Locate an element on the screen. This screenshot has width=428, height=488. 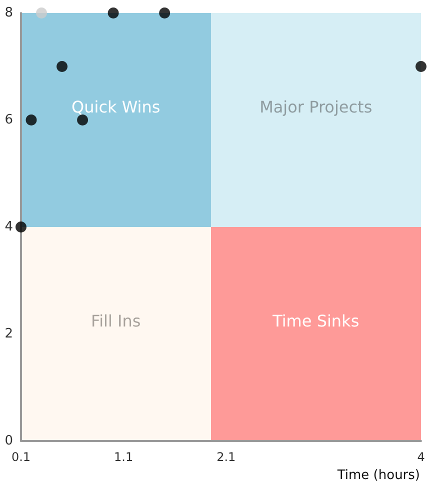
x-axis-title: Time (hours) is located at coordinates (378, 475).